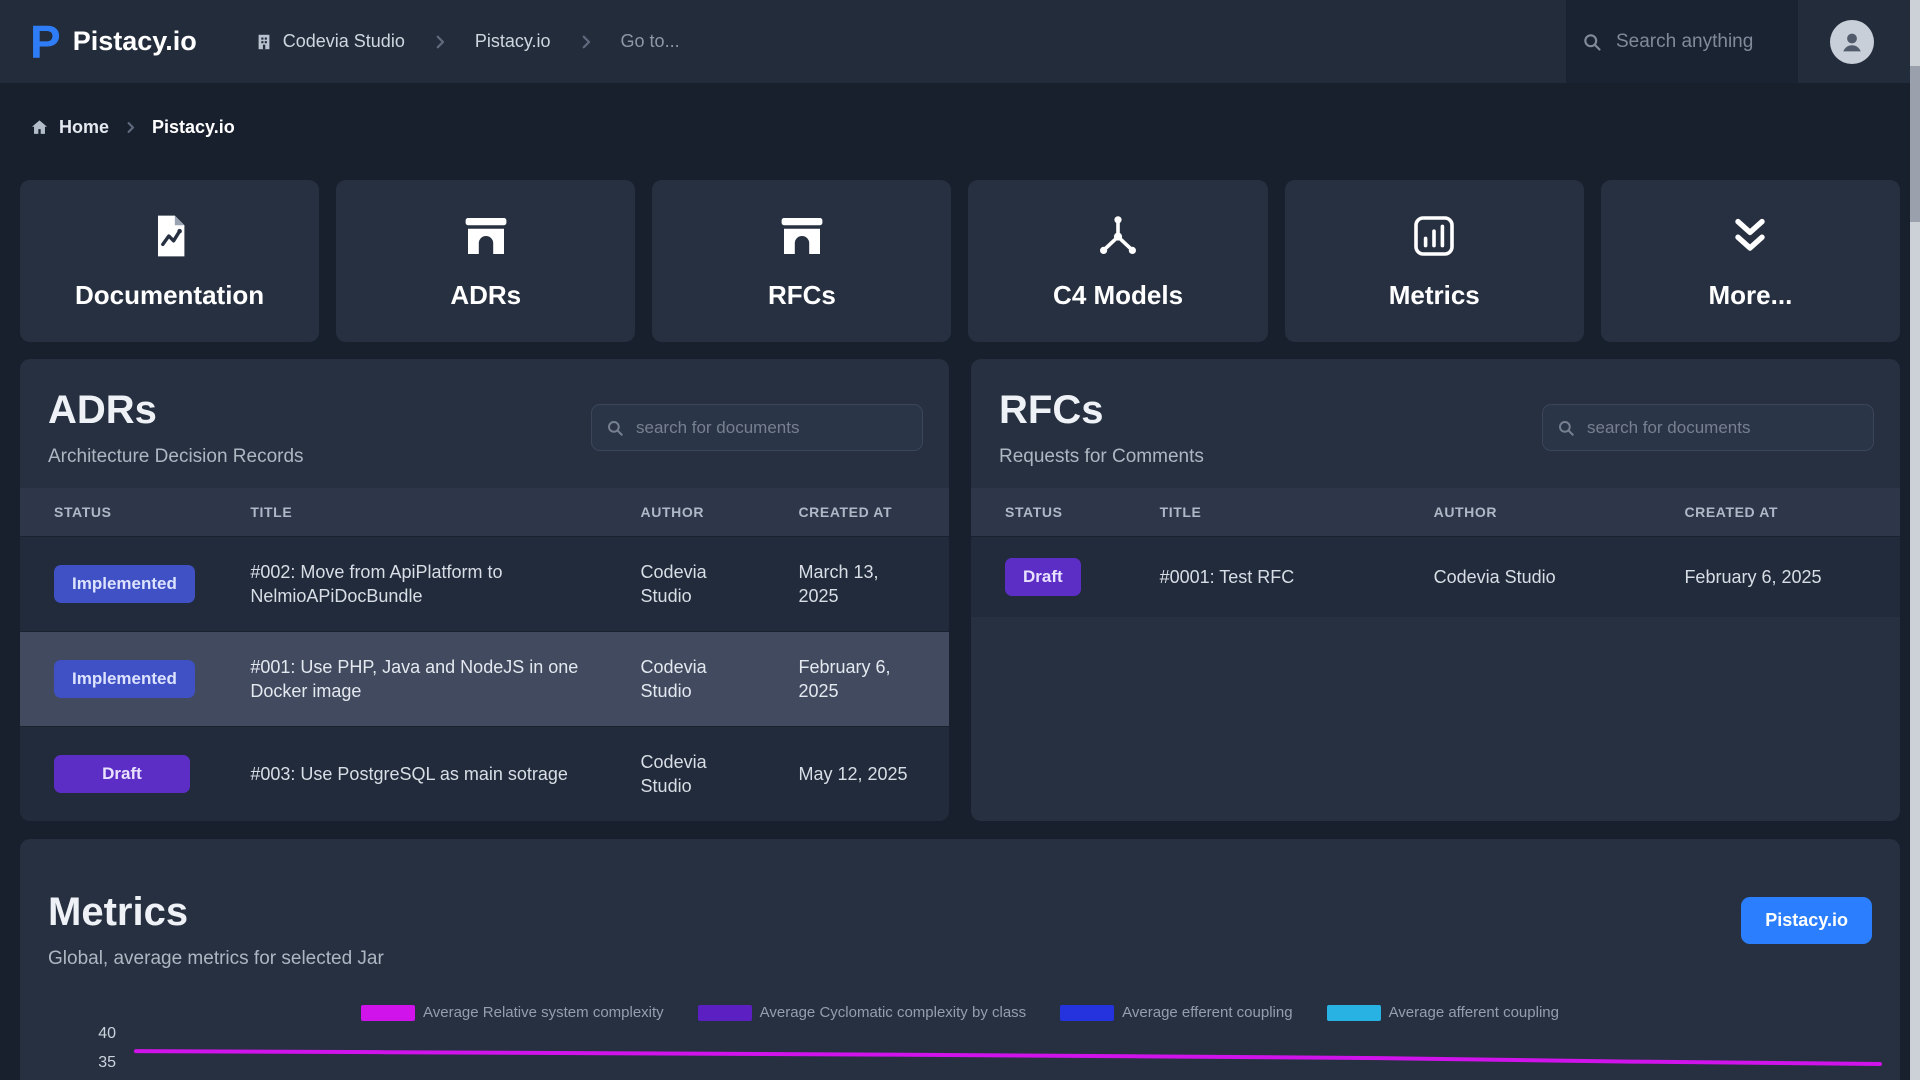 The height and width of the screenshot is (1080, 1920). I want to click on jar-select-button: Pistacy.io, so click(1806, 920).